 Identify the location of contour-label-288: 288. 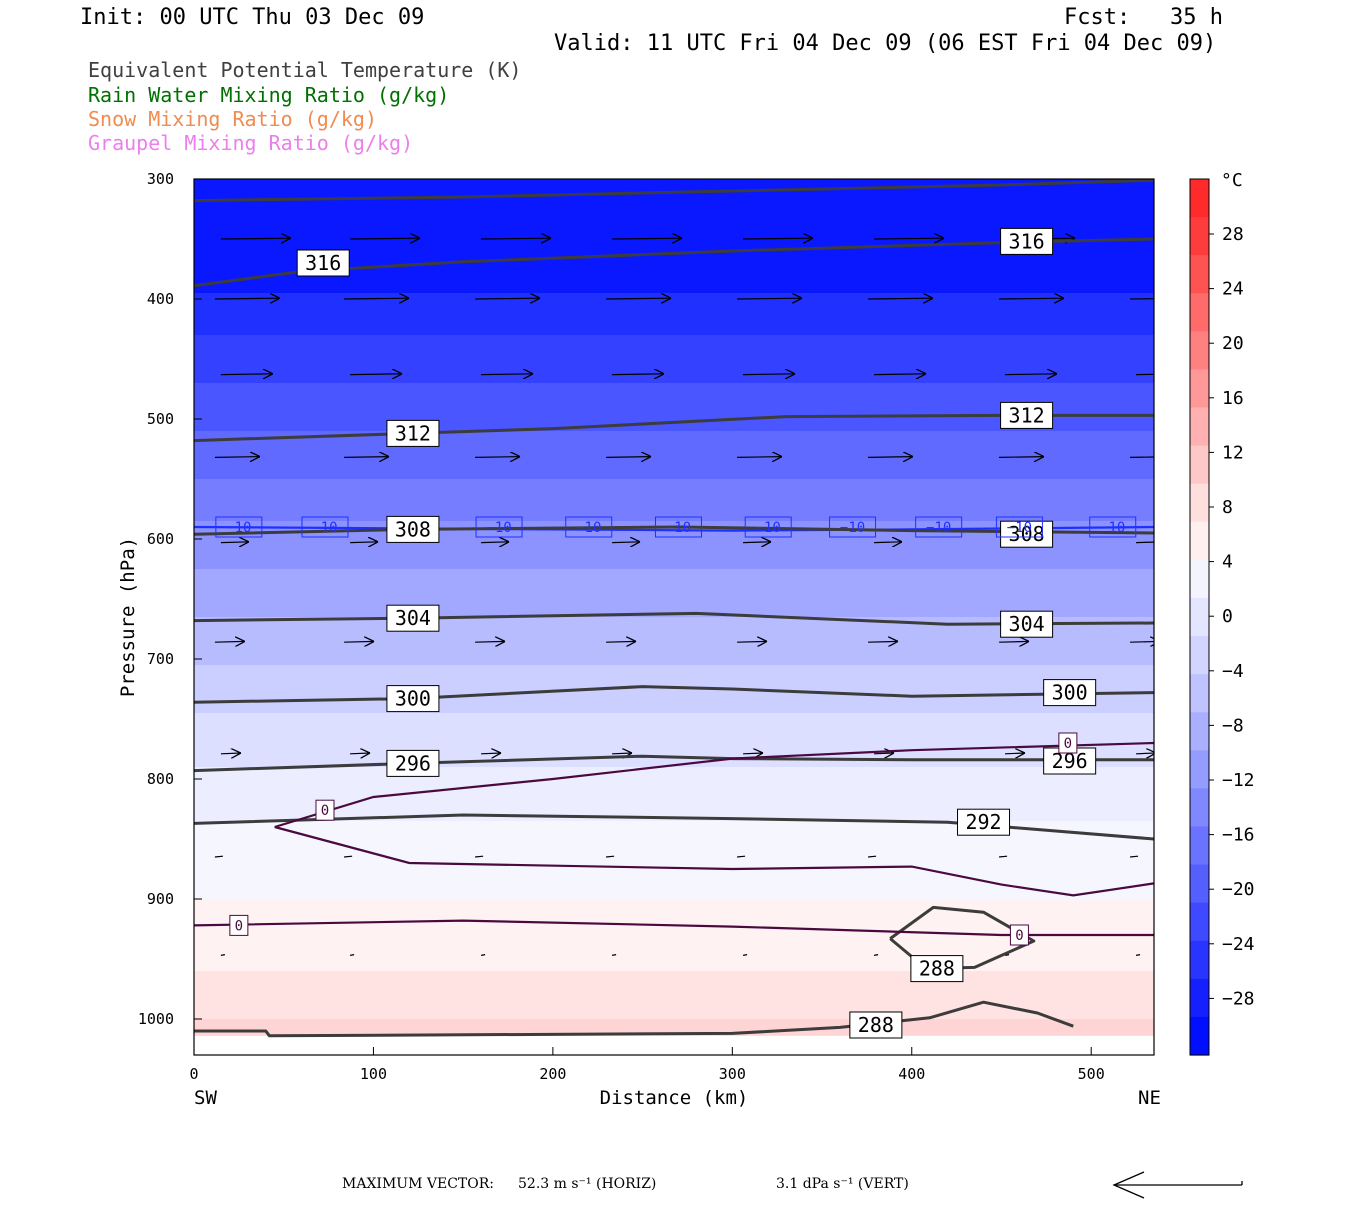
(876, 1025).